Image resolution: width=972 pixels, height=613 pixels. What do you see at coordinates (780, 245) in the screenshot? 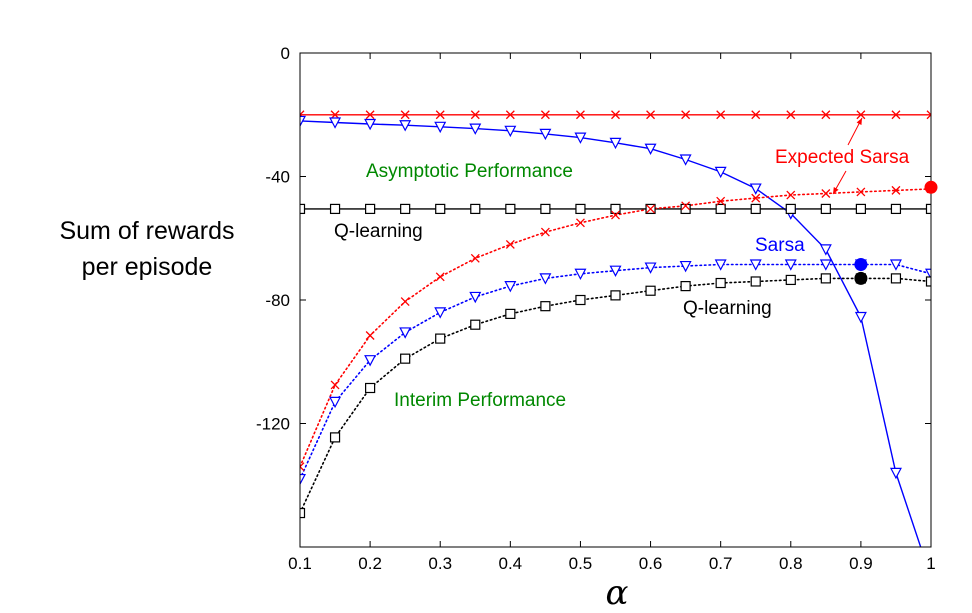
I see `annotation-sarsa: Sarsa` at bounding box center [780, 245].